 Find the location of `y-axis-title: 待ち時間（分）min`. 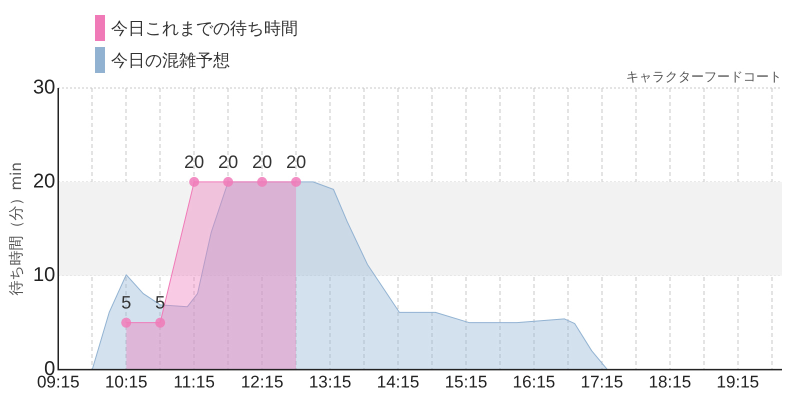

y-axis-title: 待ち時間（分）min is located at coordinates (15, 229).